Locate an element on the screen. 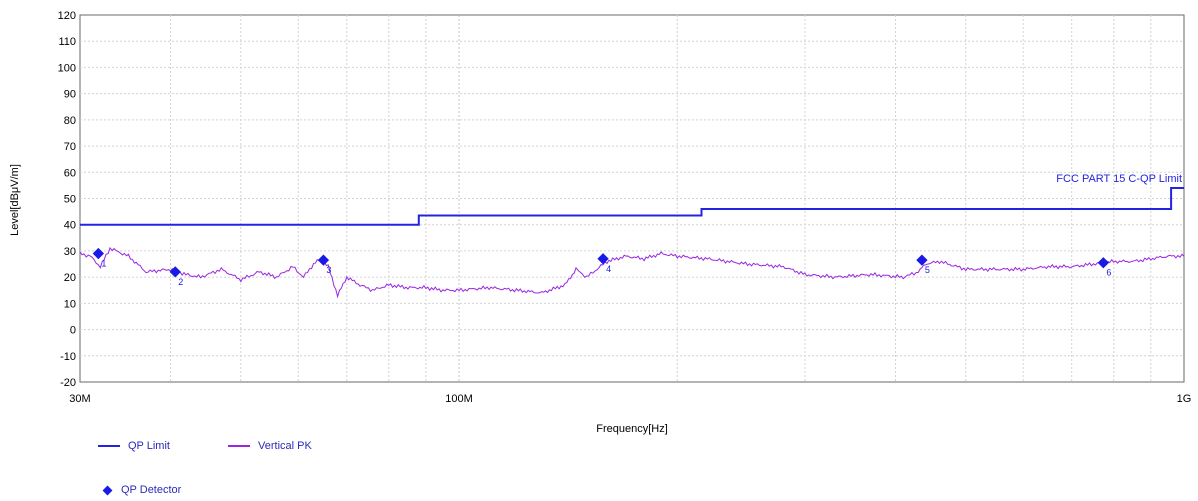 This screenshot has height=501, width=1198. y-tick-label: 110 is located at coordinates (67, 42).